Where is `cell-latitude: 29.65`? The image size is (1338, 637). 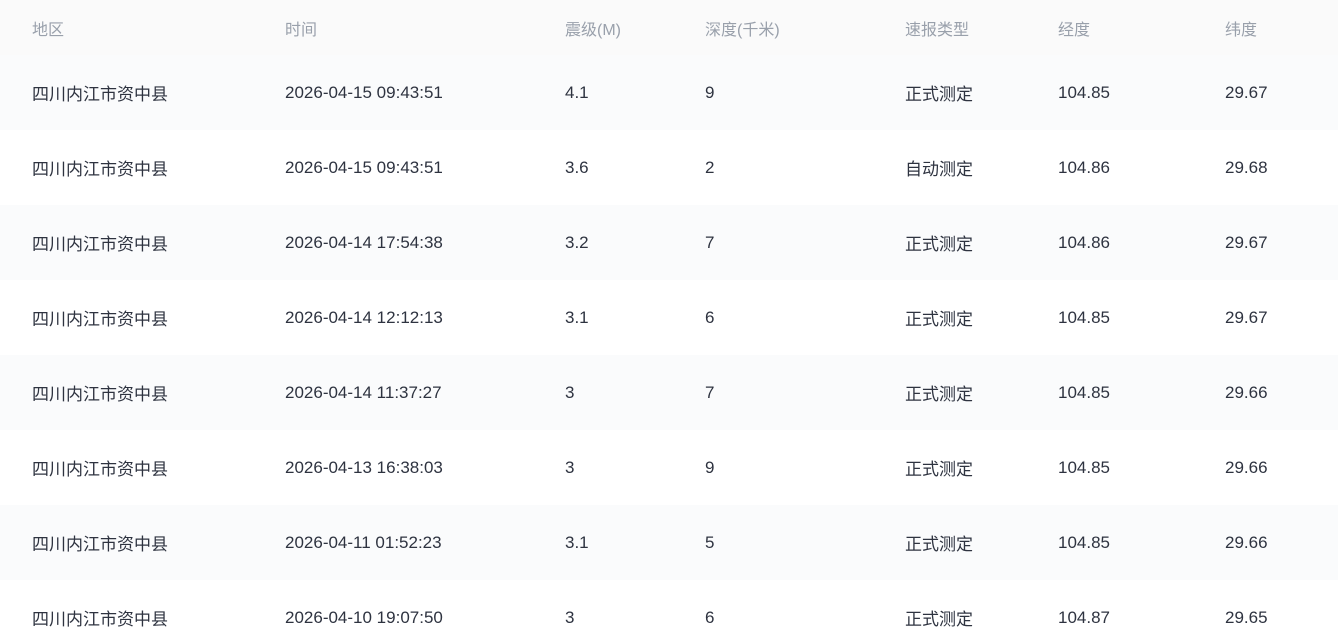
cell-latitude: 29.65 is located at coordinates (1246, 617).